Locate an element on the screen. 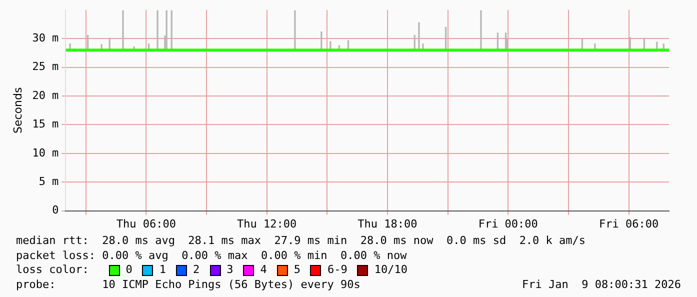 The image size is (697, 297). legend-title: loss color: is located at coordinates (53, 270).